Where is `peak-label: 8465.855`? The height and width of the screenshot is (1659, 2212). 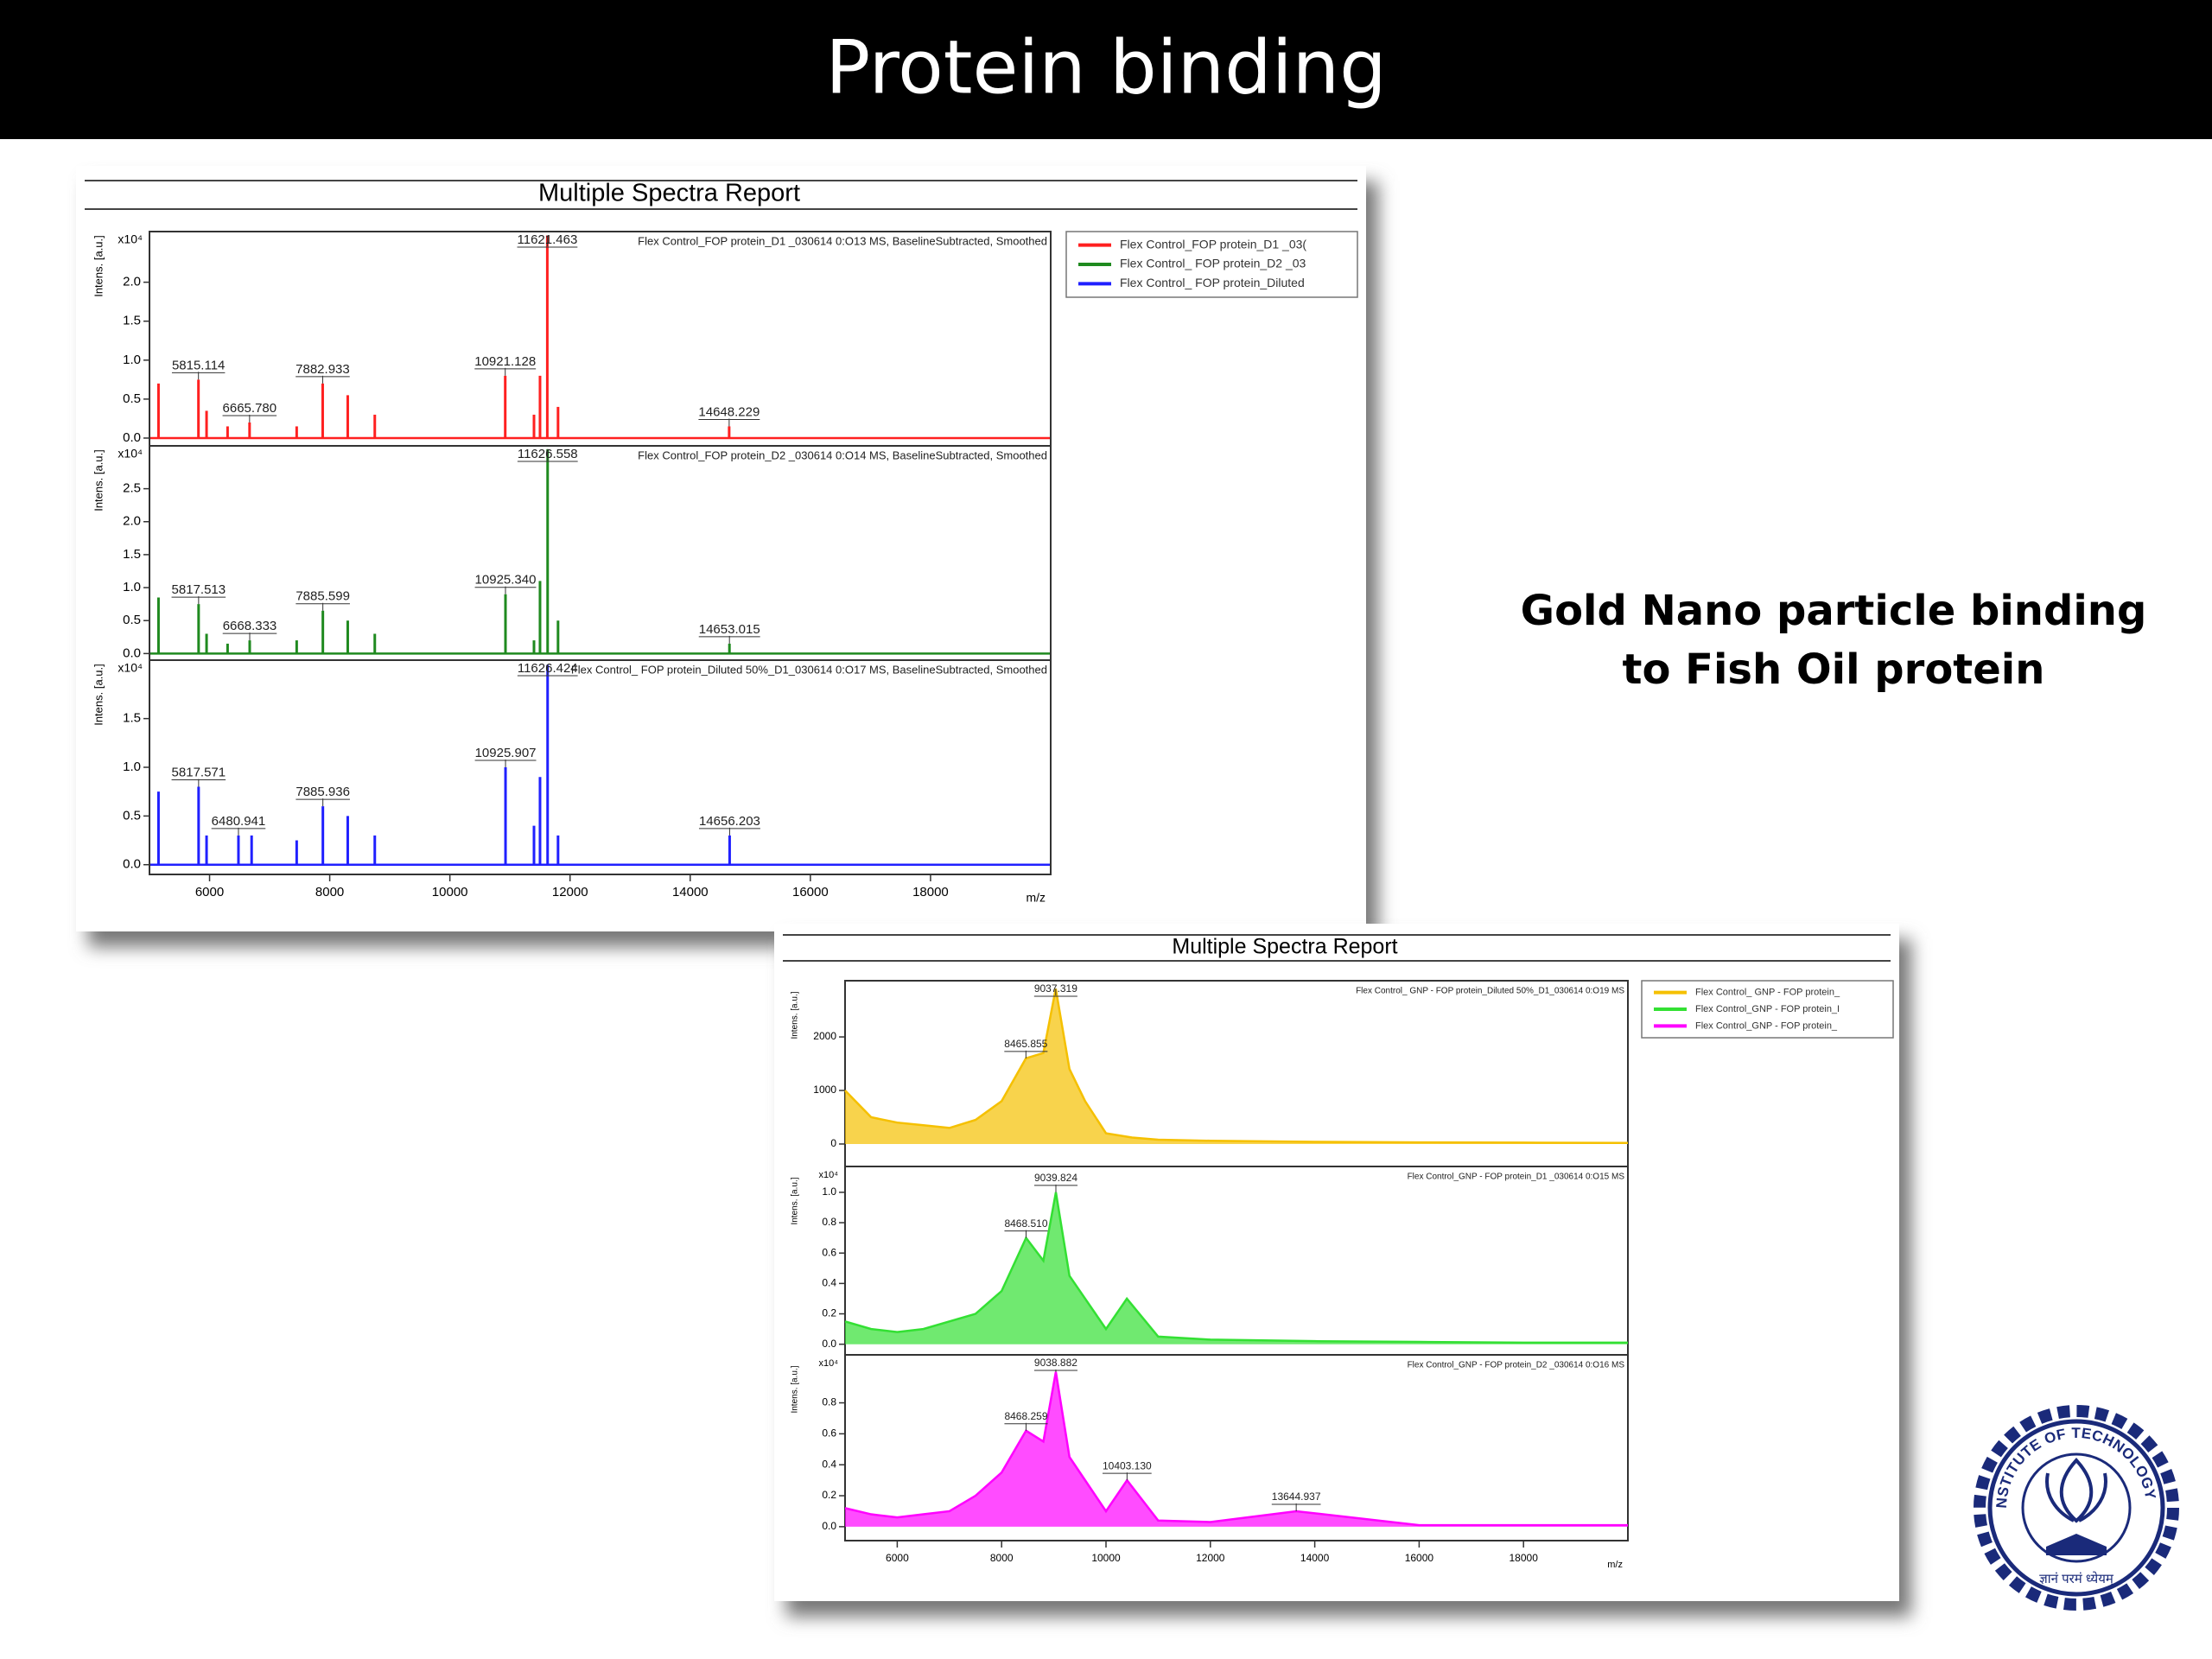
peak-label: 8465.855 is located at coordinates (1025, 1044).